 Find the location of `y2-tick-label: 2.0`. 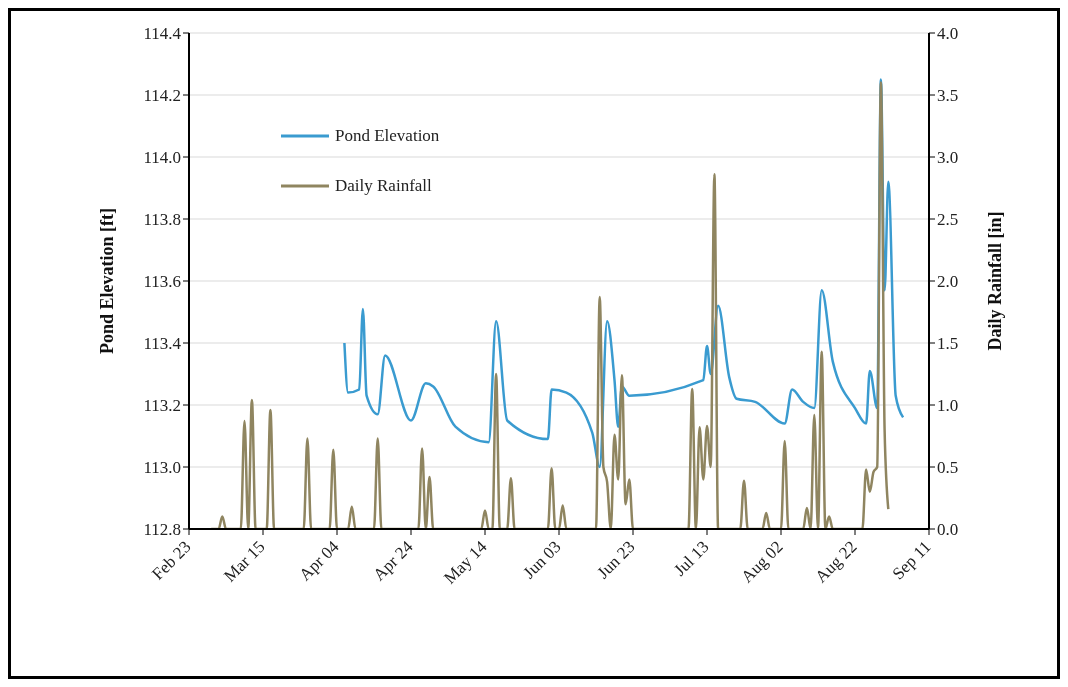

y2-tick-label: 2.0 is located at coordinates (948, 282).